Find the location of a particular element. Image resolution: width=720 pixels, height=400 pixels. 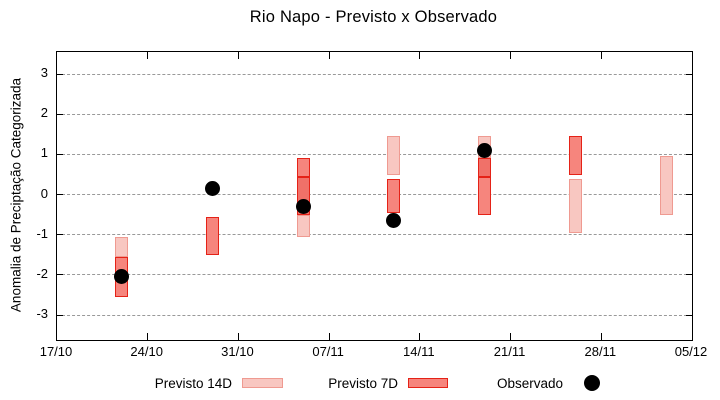

bar-segment-overlap-19/11 is located at coordinates (485, 167).